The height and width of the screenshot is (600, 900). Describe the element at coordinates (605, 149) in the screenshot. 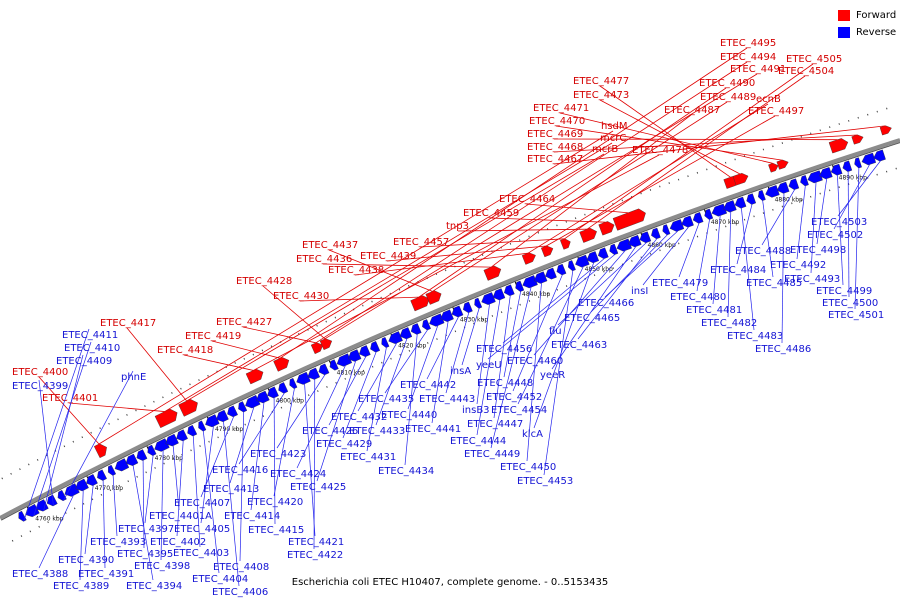

I see `forward-gene-label: mcrB` at that location.